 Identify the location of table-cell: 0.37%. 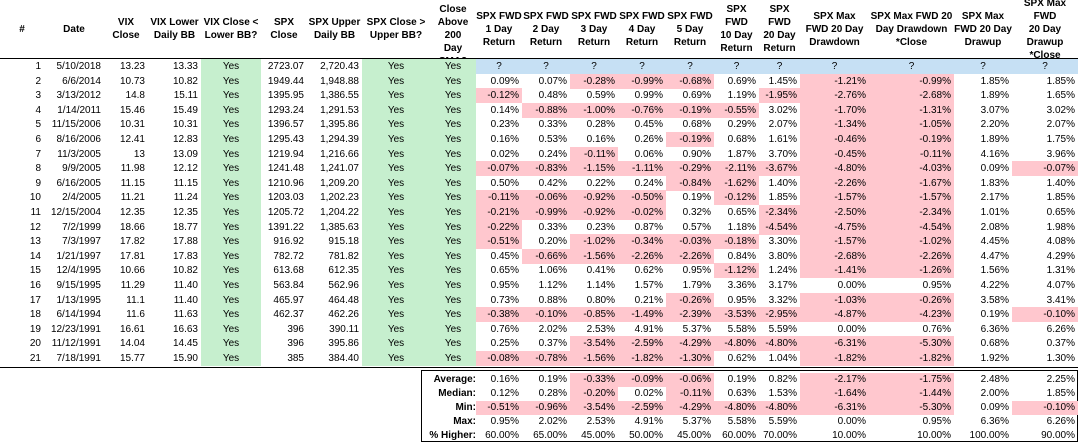
(552, 343).